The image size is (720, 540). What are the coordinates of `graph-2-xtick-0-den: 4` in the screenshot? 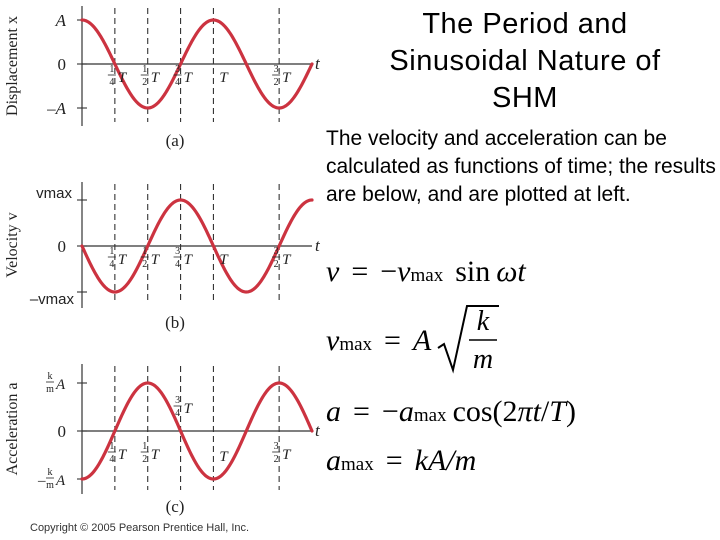 It's located at (111, 264).